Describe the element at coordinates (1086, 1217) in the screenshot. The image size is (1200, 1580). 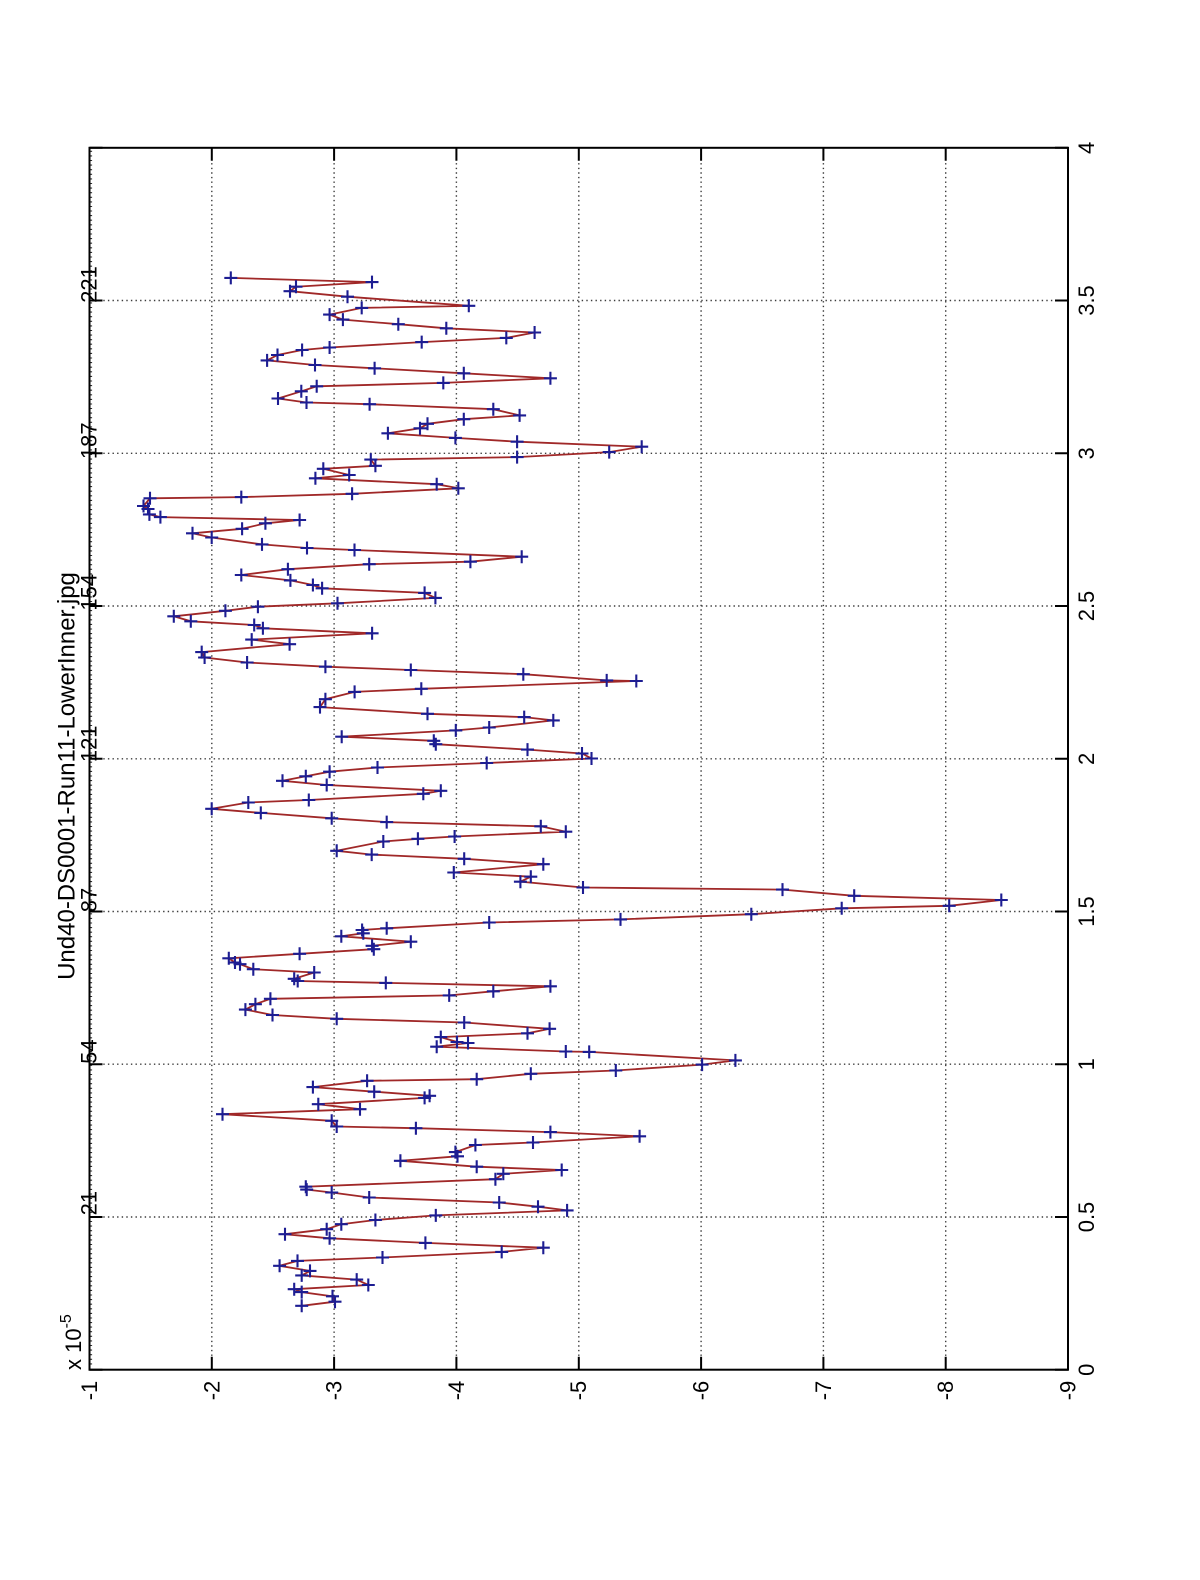
I see `svg-text: 0.5` at that location.